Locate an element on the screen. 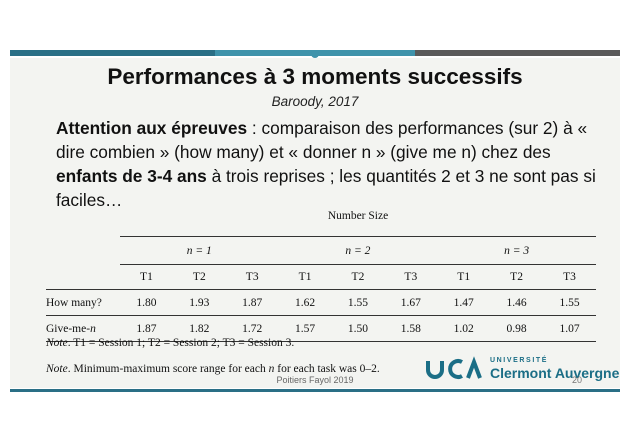 This screenshot has height=445, width=630. university-logo: UNIVERSITÉ Clermont Auvergne is located at coordinates (522, 369).